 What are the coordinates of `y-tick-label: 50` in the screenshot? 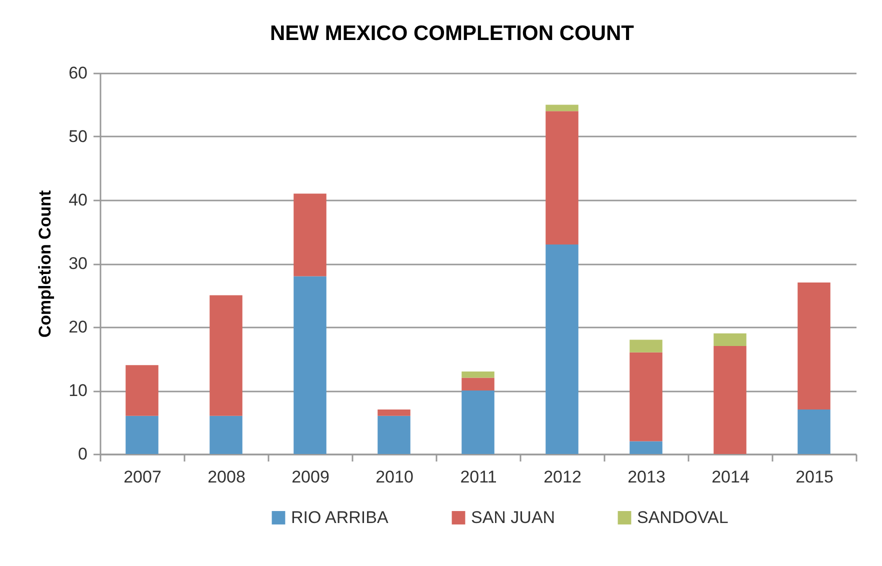 It's located at (78, 136).